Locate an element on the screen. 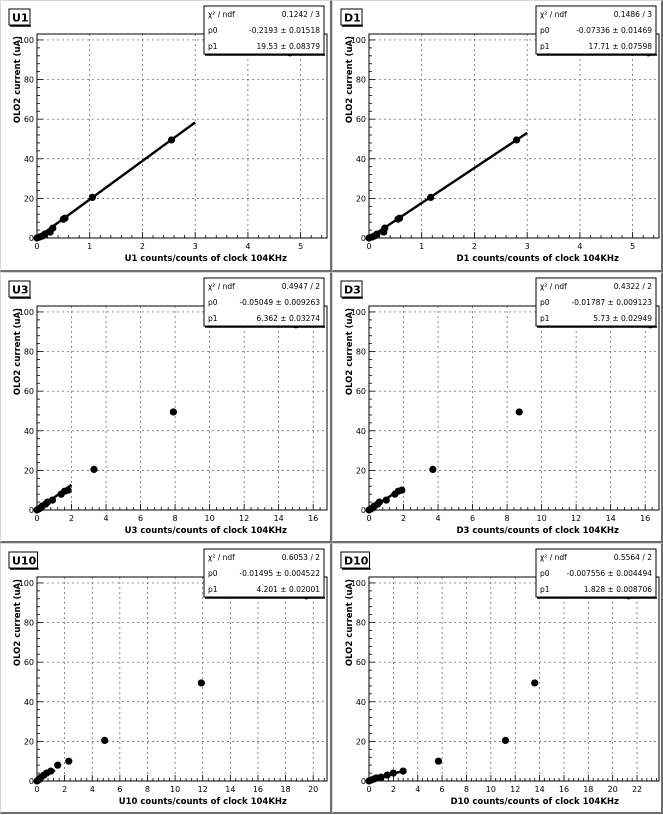  chart-title: D10 is located at coordinates (356, 561).